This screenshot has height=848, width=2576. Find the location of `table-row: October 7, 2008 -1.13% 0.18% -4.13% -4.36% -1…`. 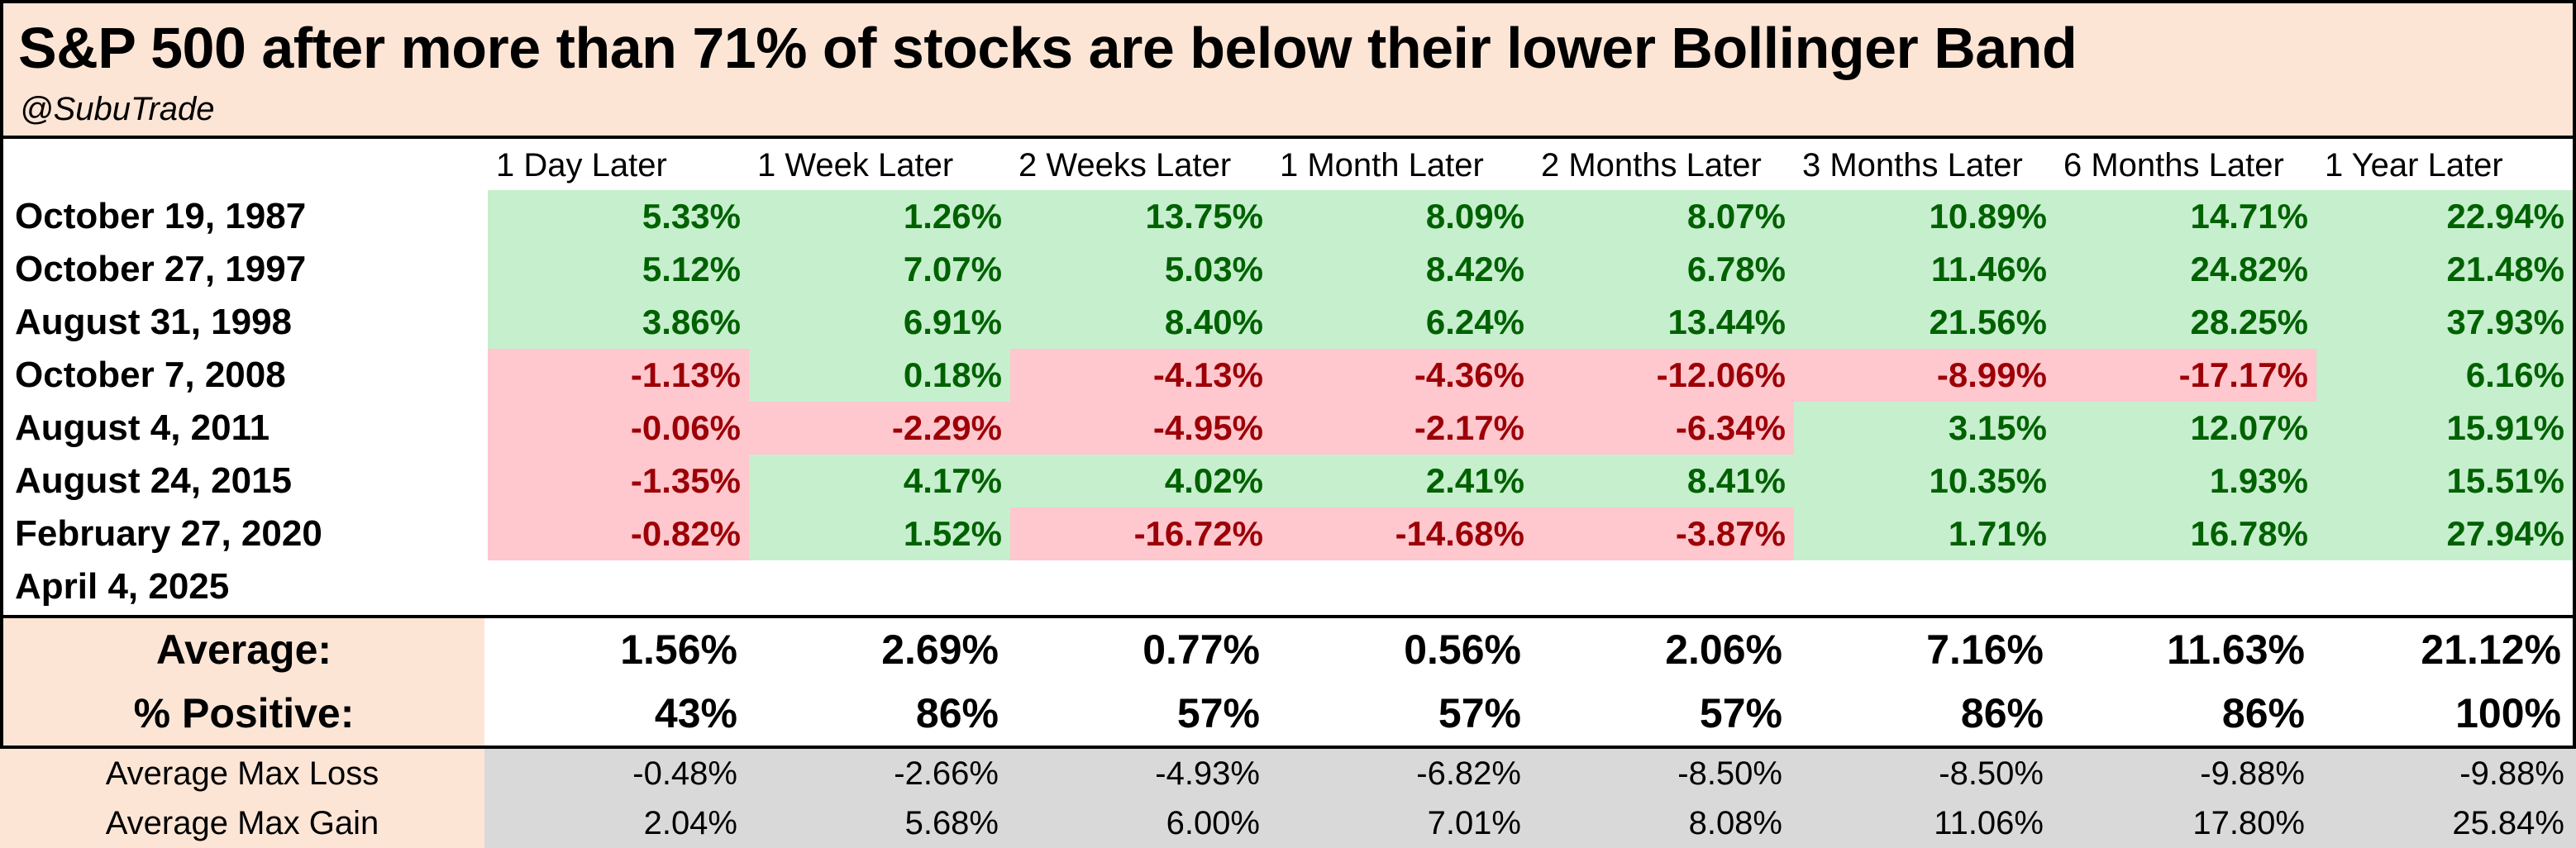

table-row: October 7, 2008 -1.13% 0.18% -4.13% -4.36% -1… is located at coordinates (1289, 375).